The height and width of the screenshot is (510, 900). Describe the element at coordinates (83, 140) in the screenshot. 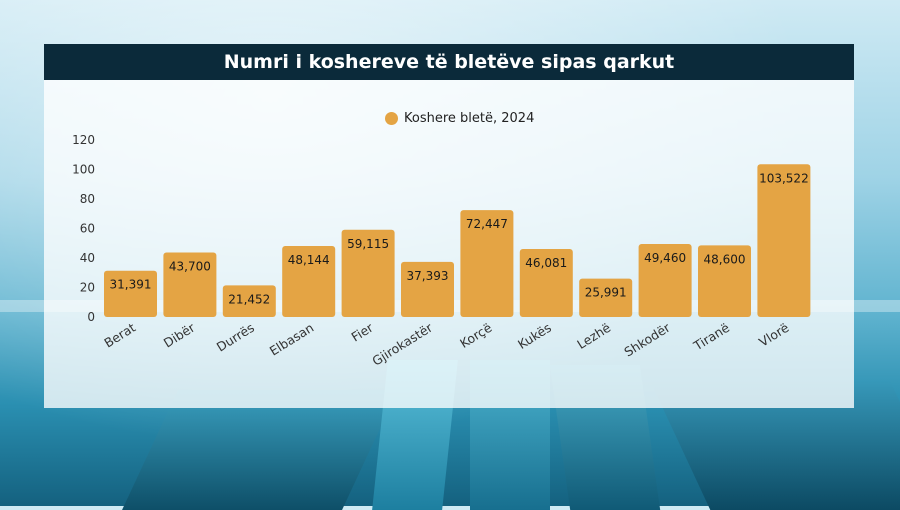

I see `y-tick-label: 120` at that location.